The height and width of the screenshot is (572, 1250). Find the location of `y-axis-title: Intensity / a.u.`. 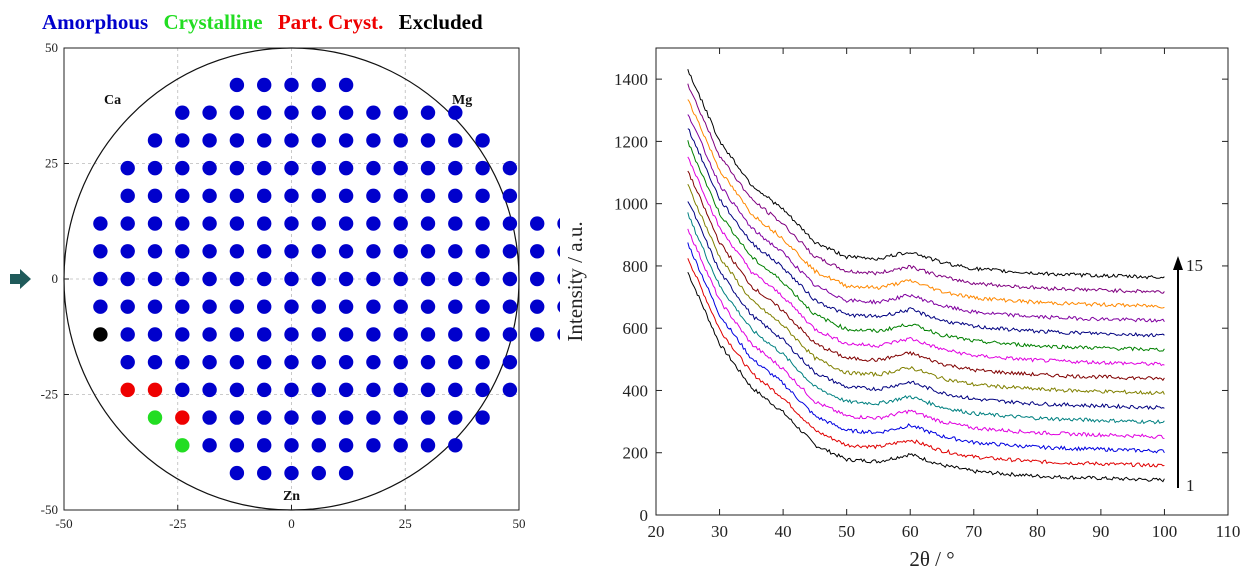

y-axis-title: Intensity / a.u. is located at coordinates (575, 281).